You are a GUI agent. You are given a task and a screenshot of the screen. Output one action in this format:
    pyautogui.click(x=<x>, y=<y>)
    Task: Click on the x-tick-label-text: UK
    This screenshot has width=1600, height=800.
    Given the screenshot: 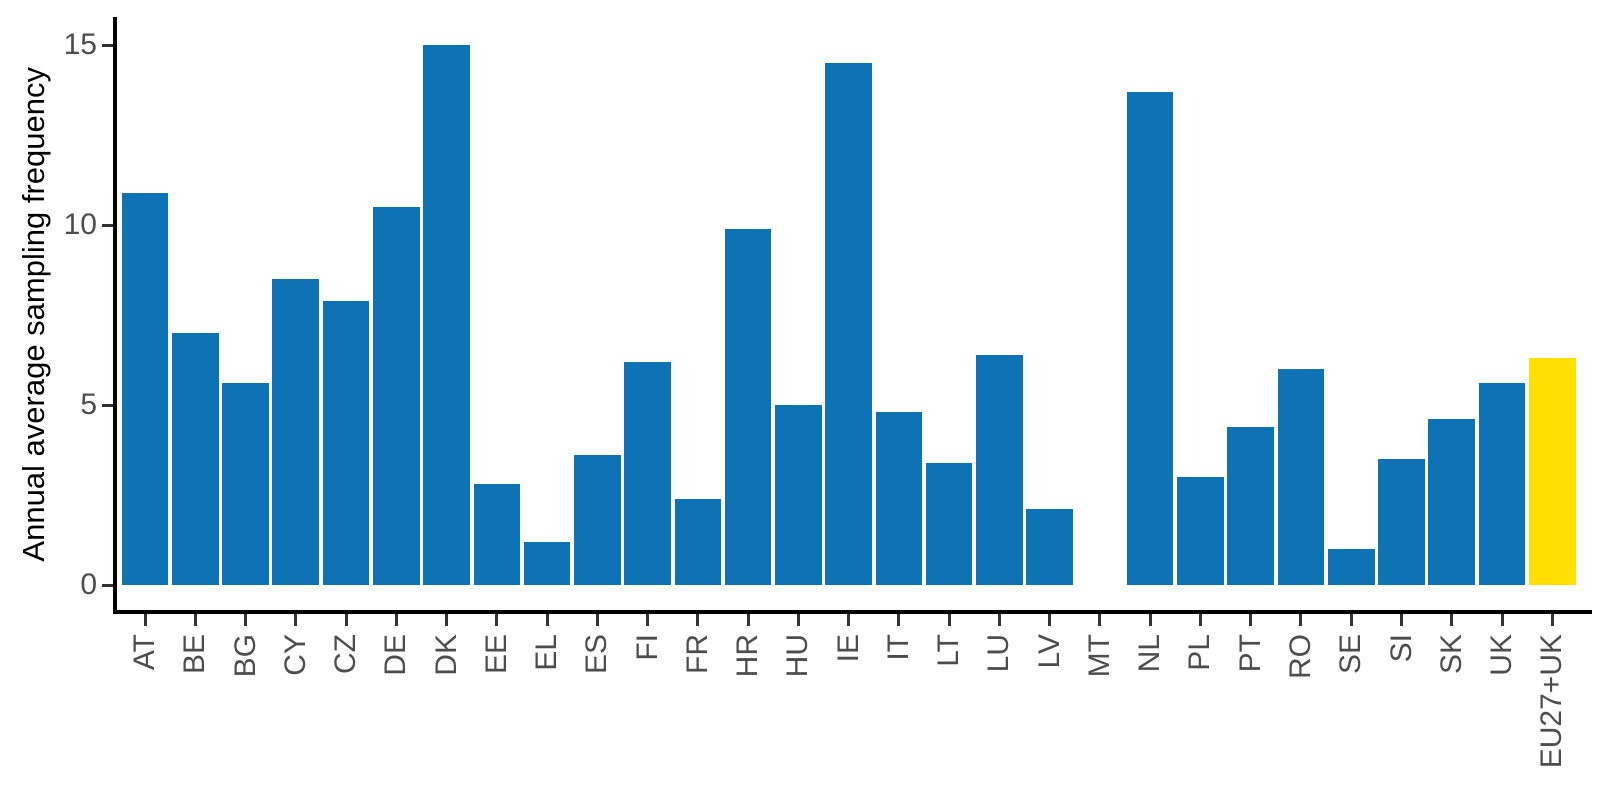 What is the action you would take?
    pyautogui.click(x=1502, y=655)
    